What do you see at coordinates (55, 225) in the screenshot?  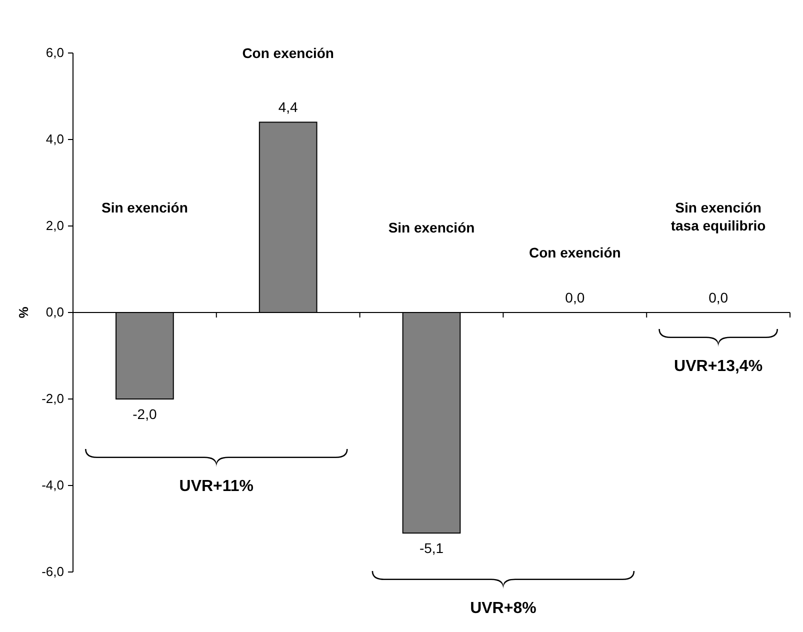 I see `y-tick-label: 2,0` at bounding box center [55, 225].